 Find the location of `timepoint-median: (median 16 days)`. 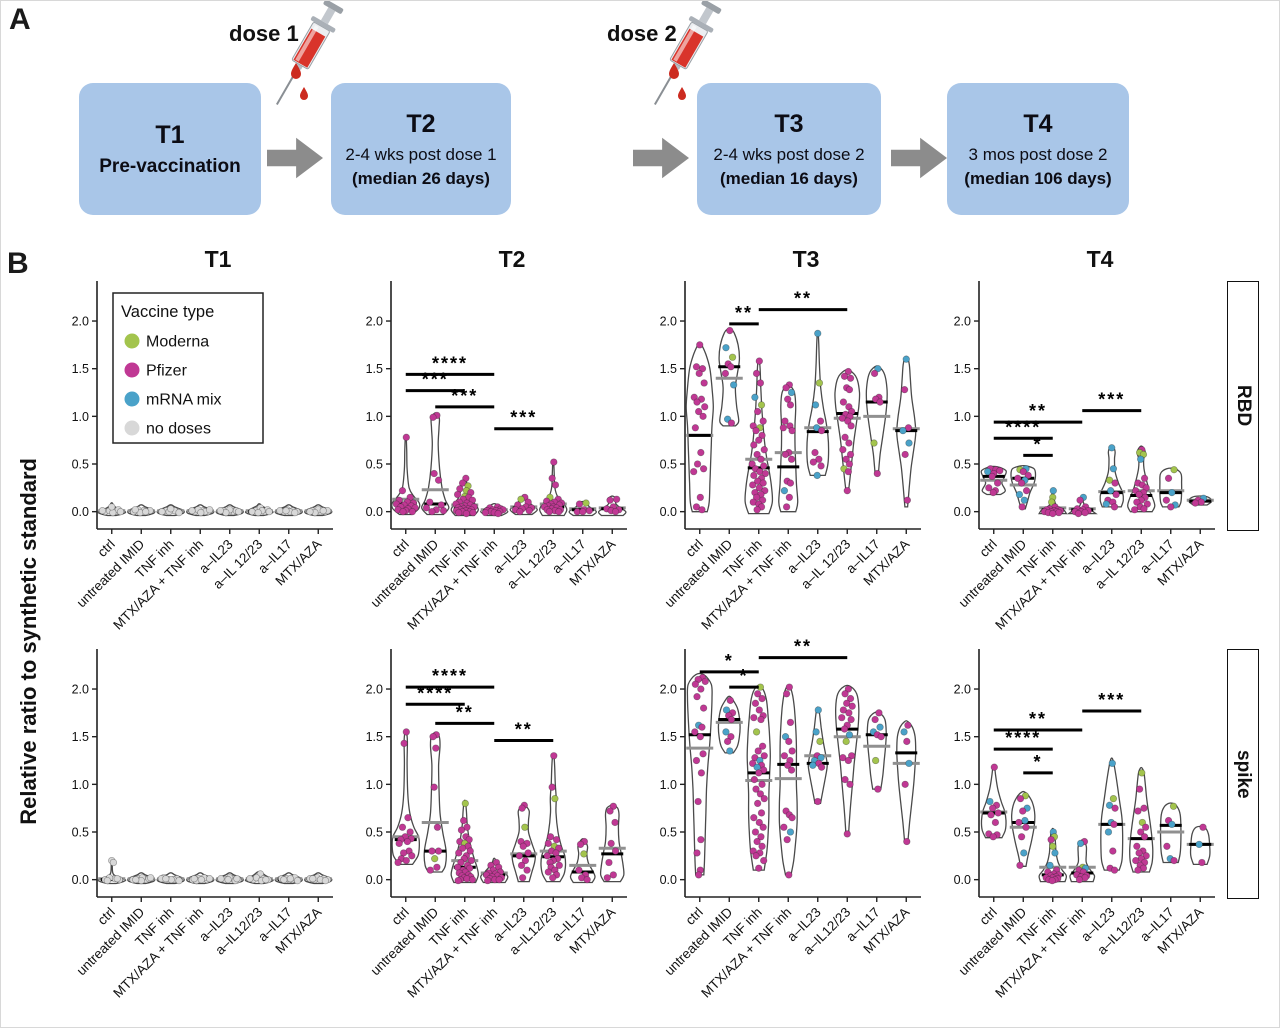

timepoint-median: (median 16 days) is located at coordinates (789, 178).